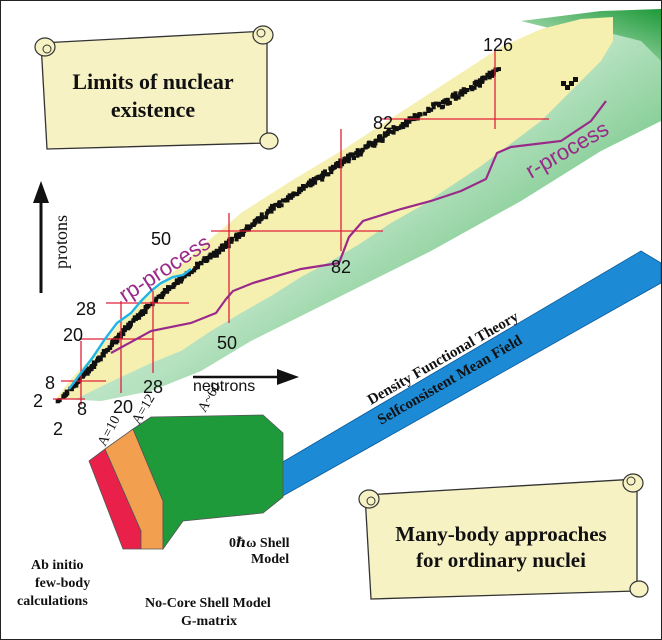 Image resolution: width=662 pixels, height=640 pixels. What do you see at coordinates (41, 192) in the screenshot?
I see `up-arrow-icon` at bounding box center [41, 192].